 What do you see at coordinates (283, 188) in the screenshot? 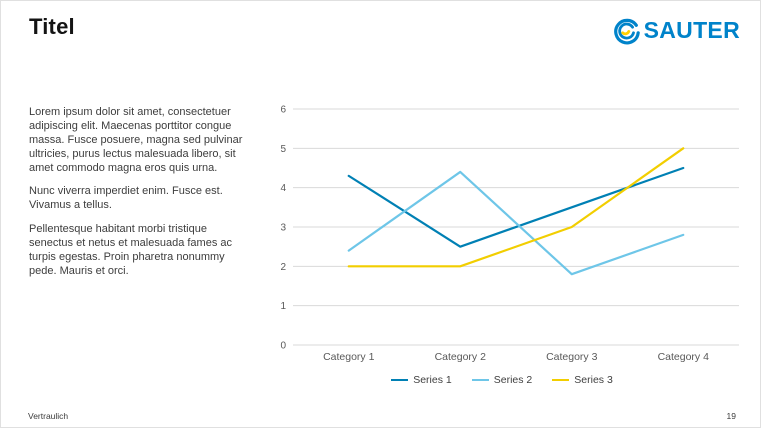
I see `y-tick-label: 4` at bounding box center [283, 188].